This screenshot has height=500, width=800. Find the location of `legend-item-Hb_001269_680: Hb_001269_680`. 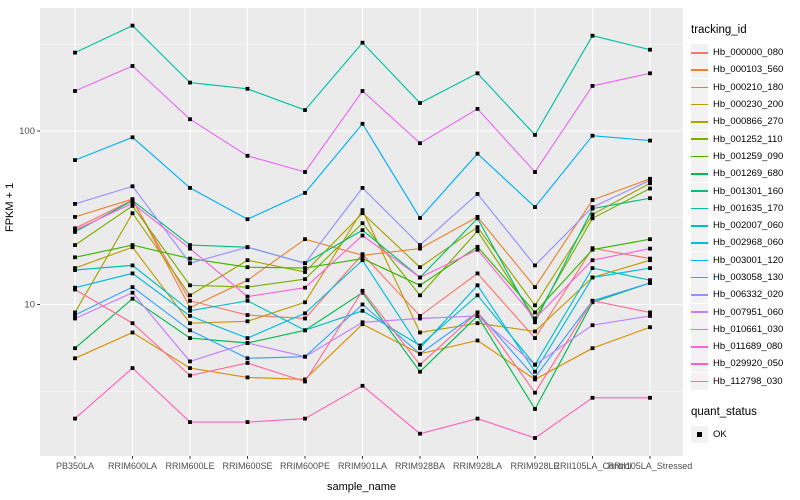

legend-item-Hb_001269_680: Hb_001269_680 is located at coordinates (745, 174).